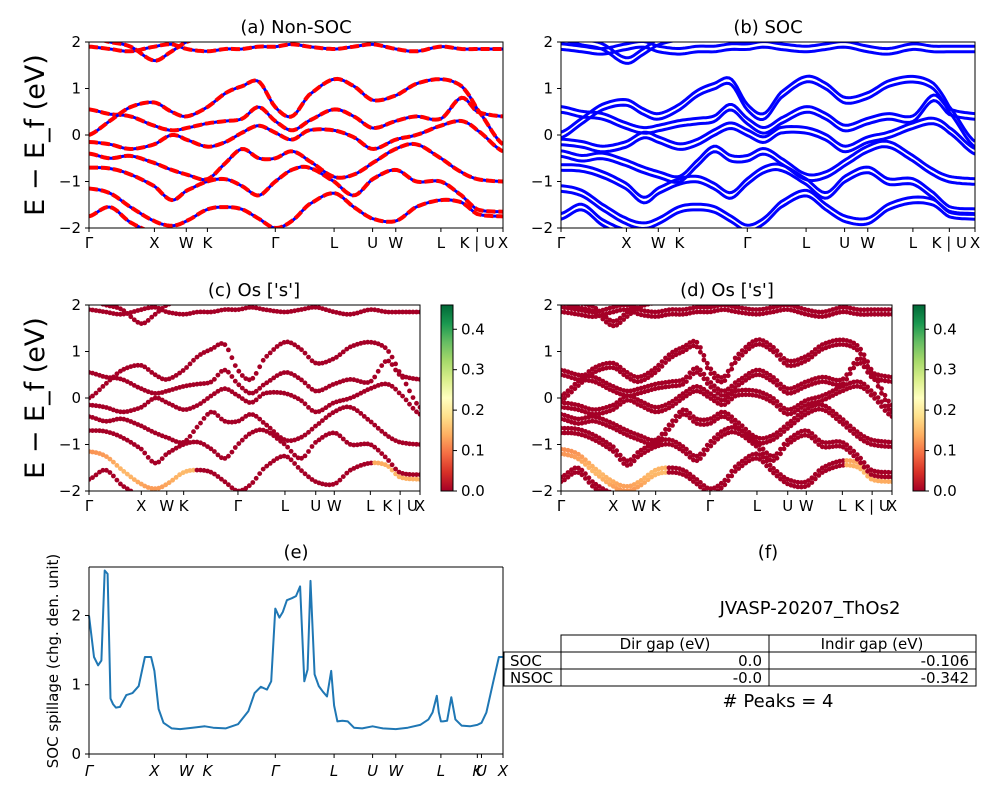 This screenshot has height=800, width=1000. Describe the element at coordinates (238, 506) in the screenshot. I see `xtick-label: Γ` at that location.